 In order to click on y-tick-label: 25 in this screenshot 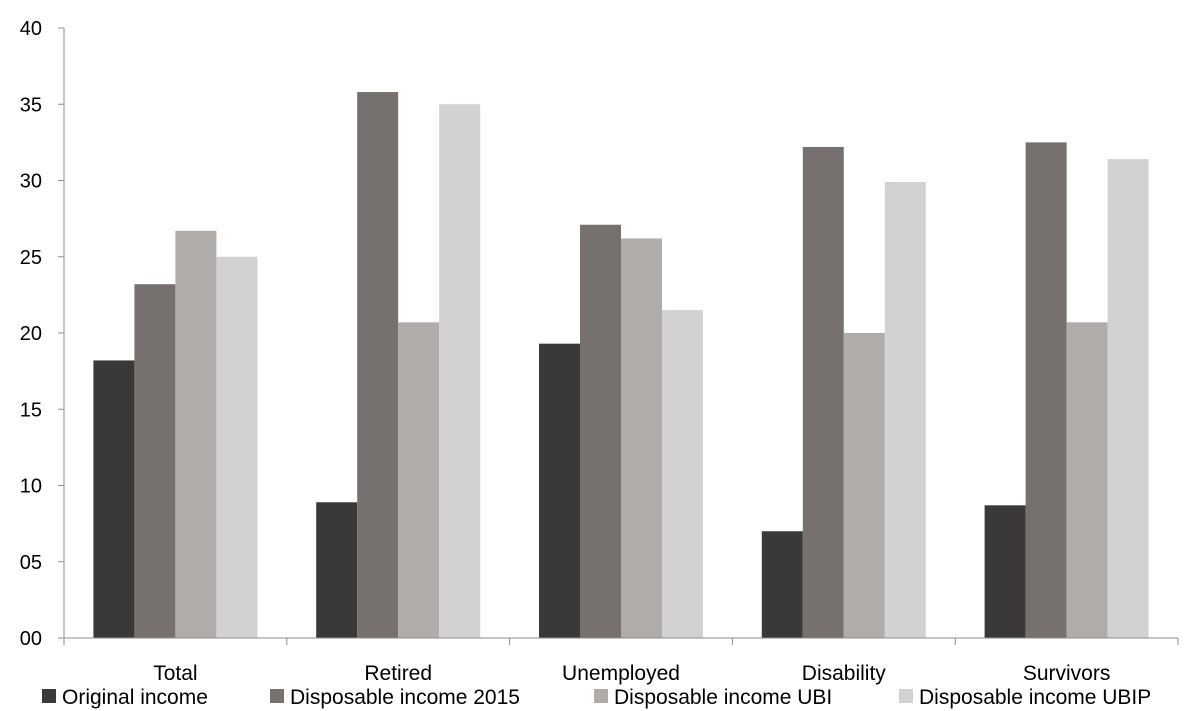, I will do `click(31, 258)`.